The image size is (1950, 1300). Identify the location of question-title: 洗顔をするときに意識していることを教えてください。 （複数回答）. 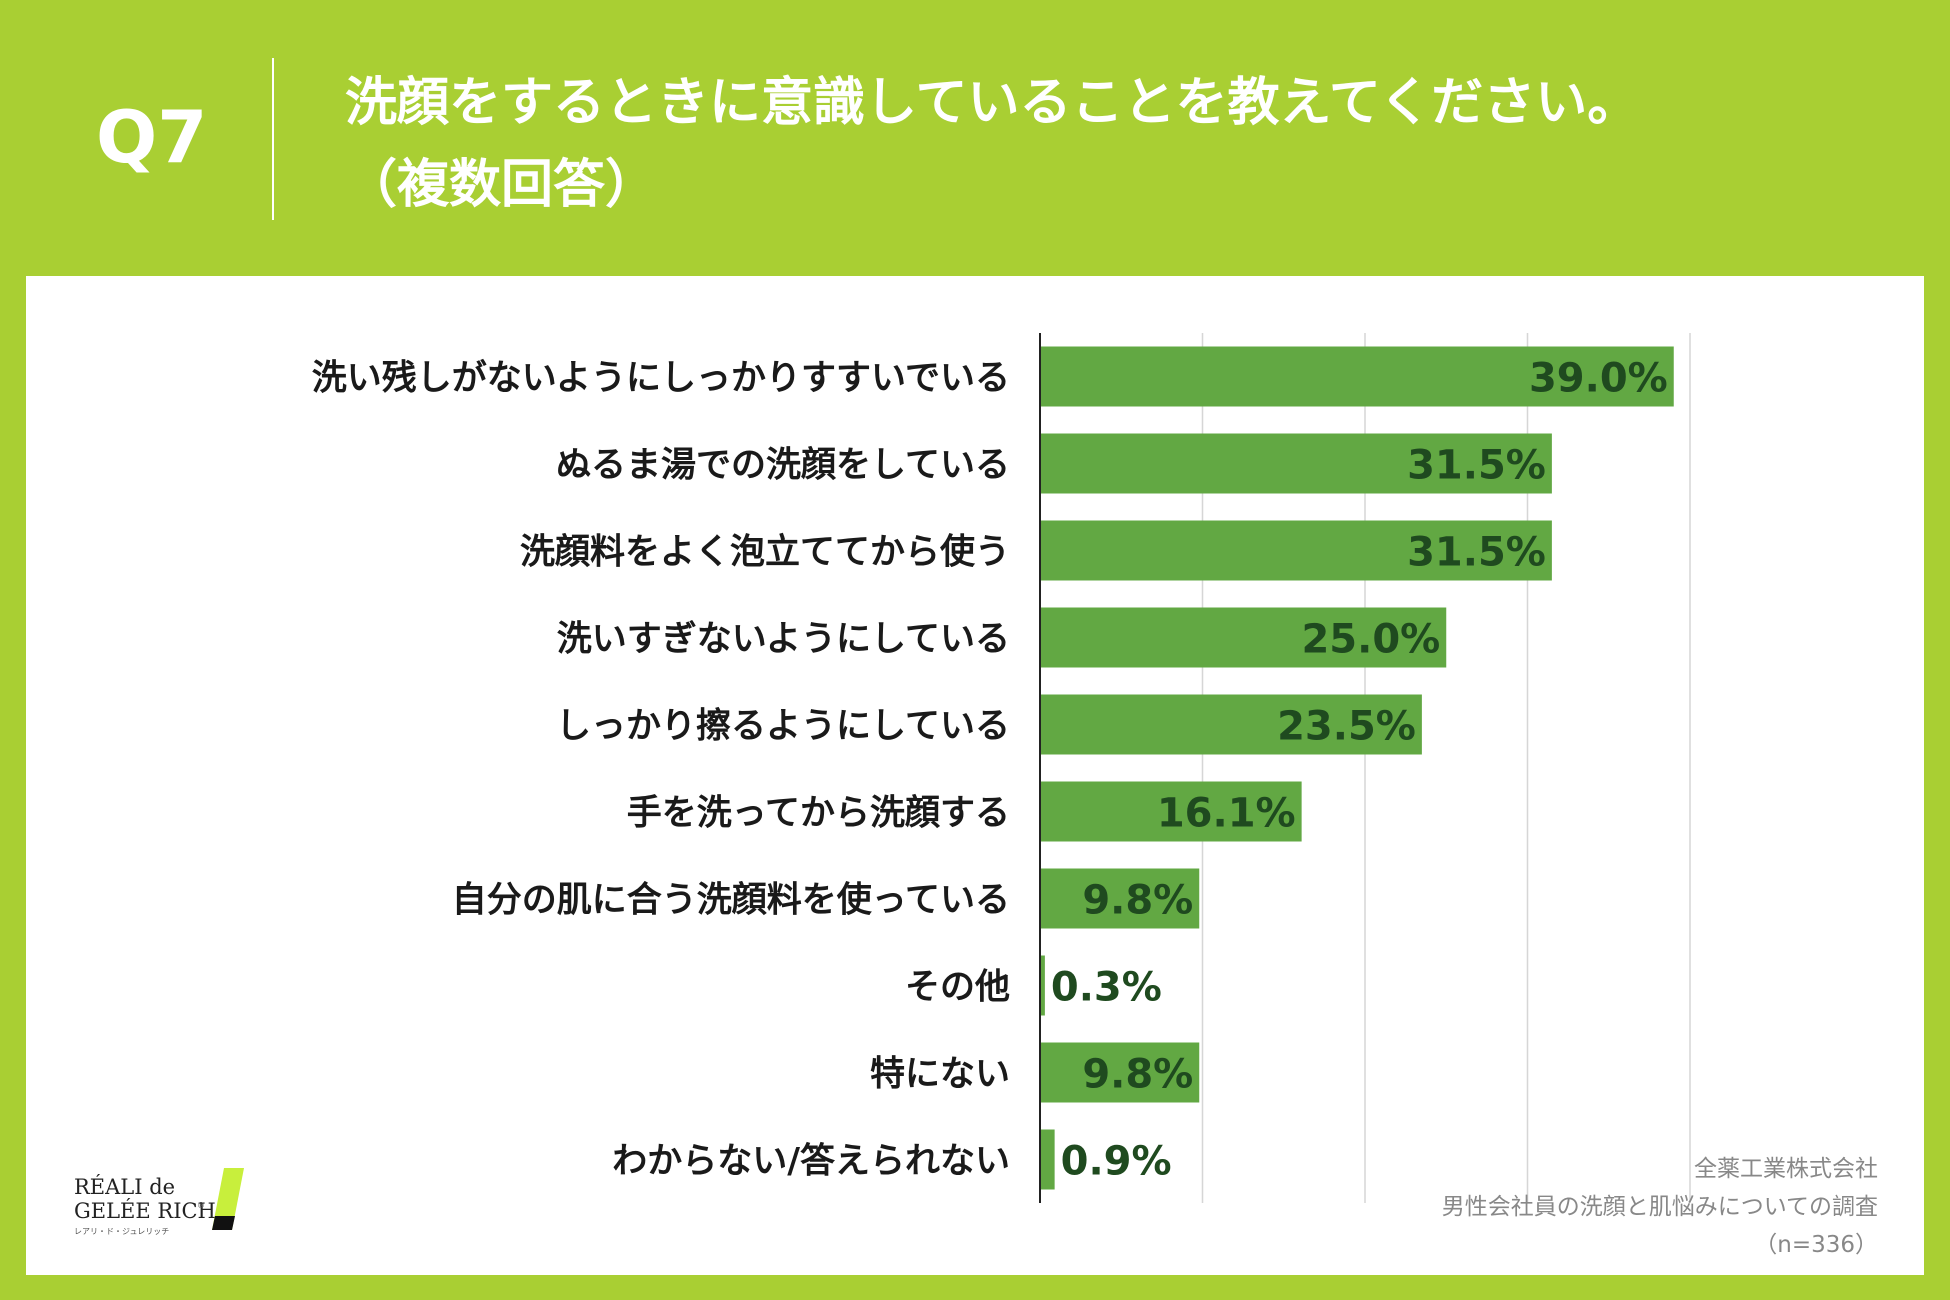
(992, 144).